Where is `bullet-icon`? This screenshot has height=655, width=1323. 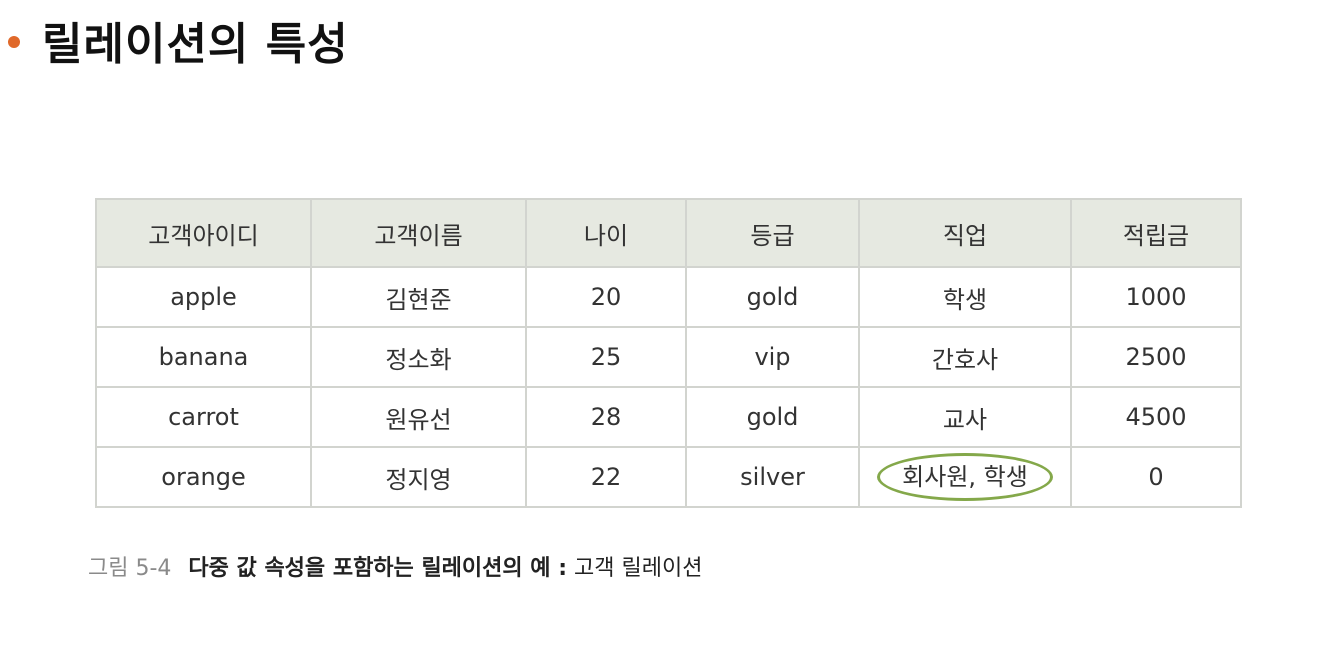 bullet-icon is located at coordinates (14, 42).